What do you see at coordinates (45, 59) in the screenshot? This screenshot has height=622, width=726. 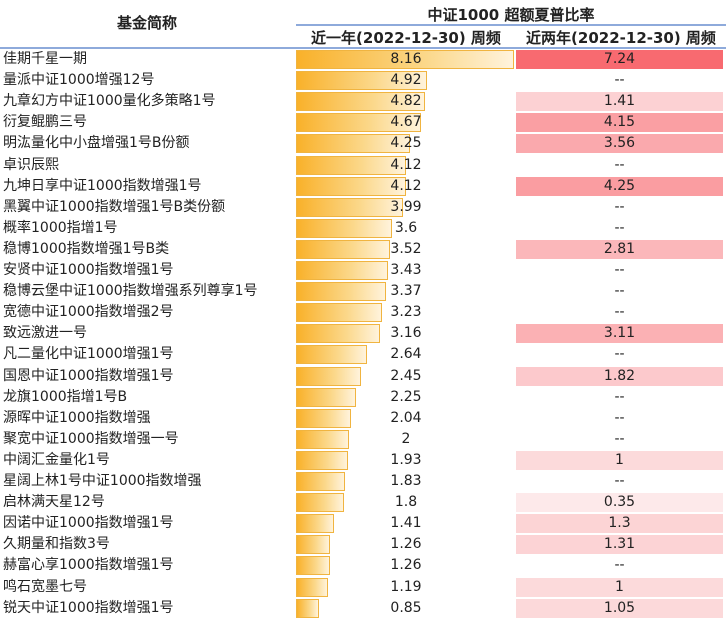 I see `fund-name: 佳期千星一期` at bounding box center [45, 59].